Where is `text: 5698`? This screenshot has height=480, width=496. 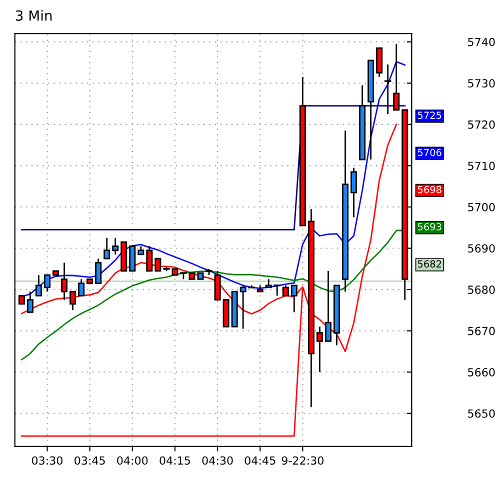 text: 5698 is located at coordinates (430, 190).